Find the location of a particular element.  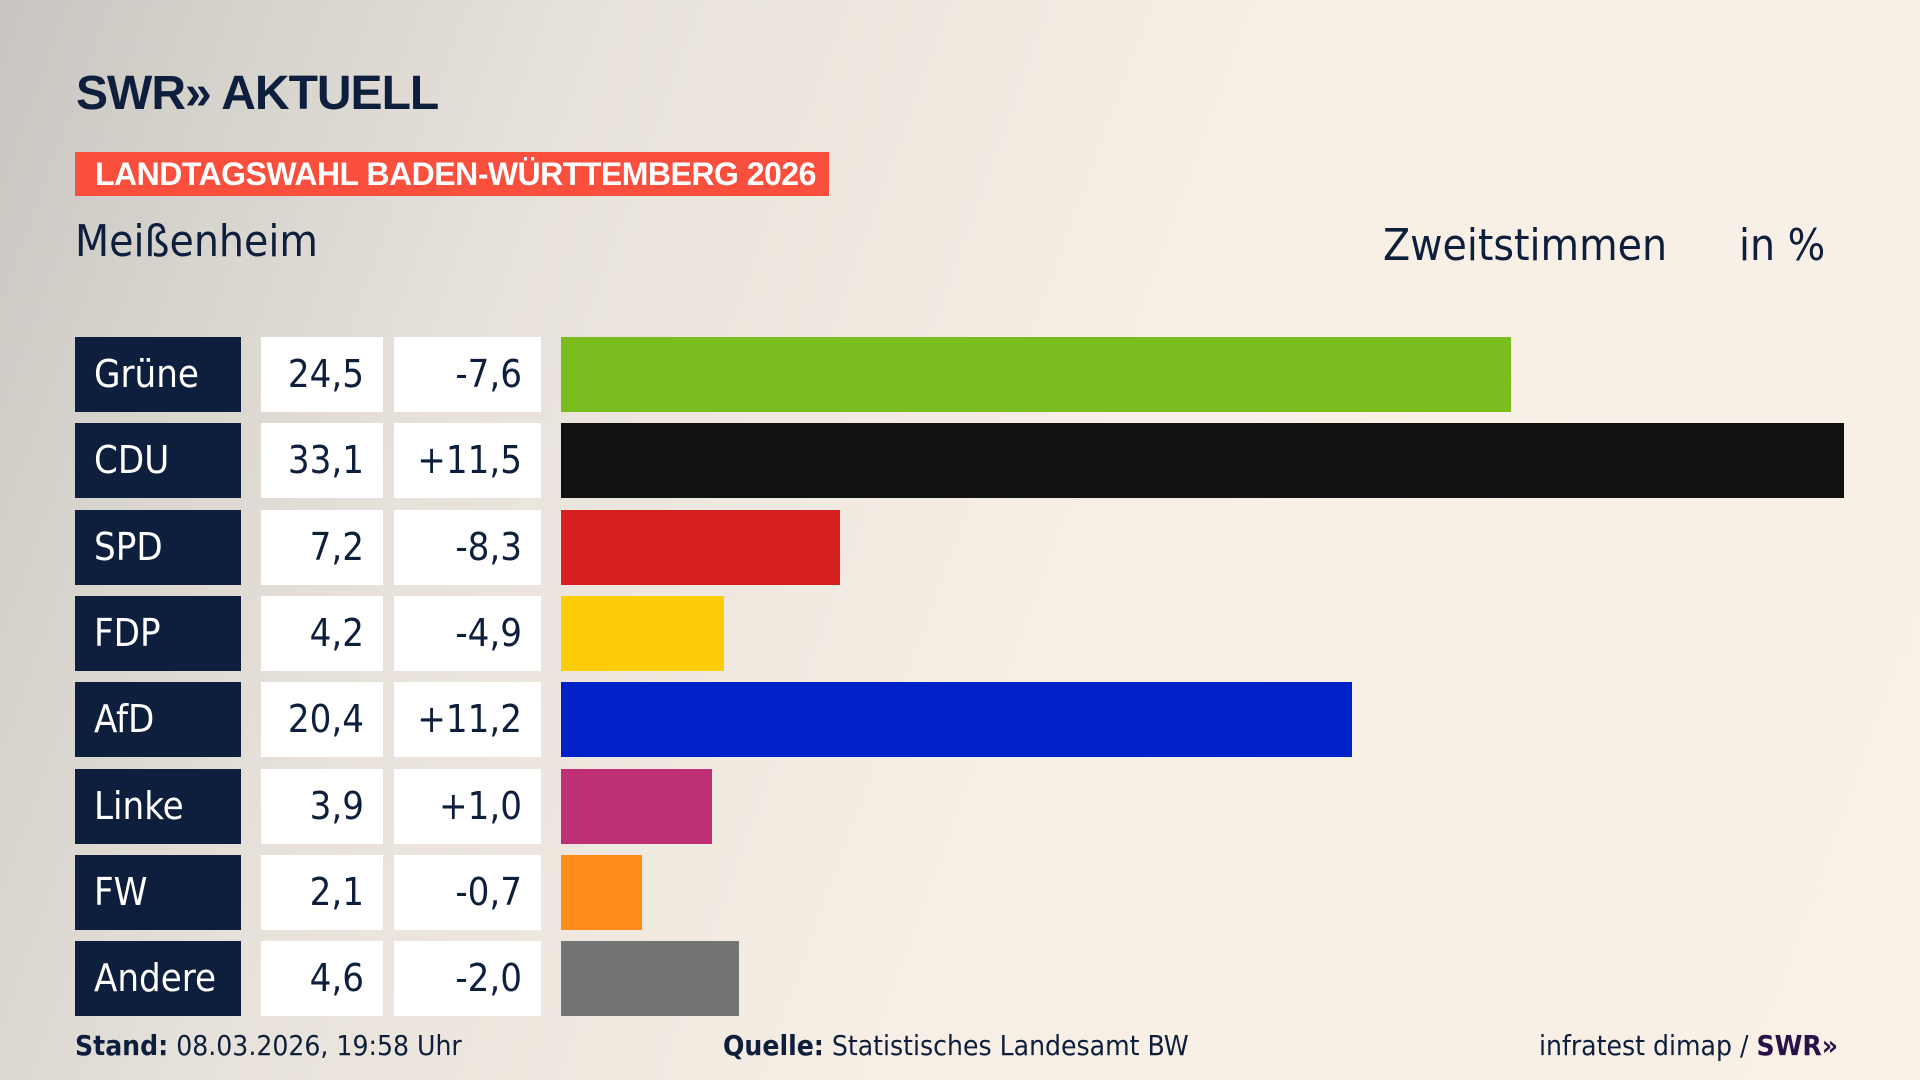

value-label: 7,2 is located at coordinates (322, 547).